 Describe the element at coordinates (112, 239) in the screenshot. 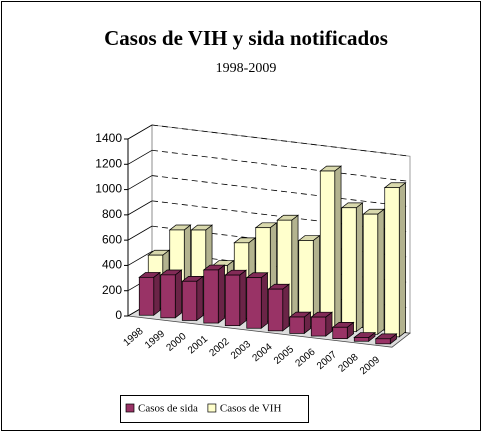

I see `y-tick-label: 600` at that location.